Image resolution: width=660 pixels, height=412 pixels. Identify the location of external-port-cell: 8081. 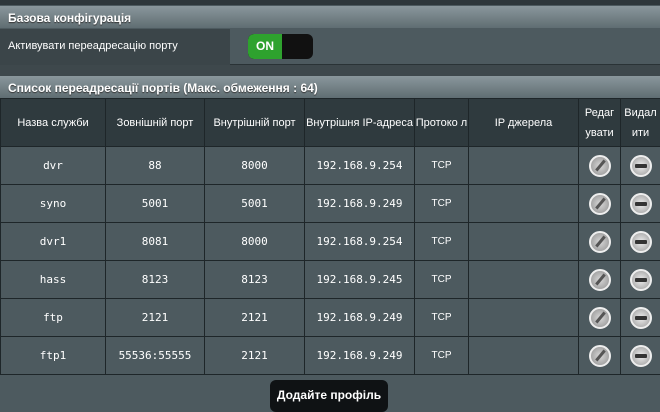
(155, 242).